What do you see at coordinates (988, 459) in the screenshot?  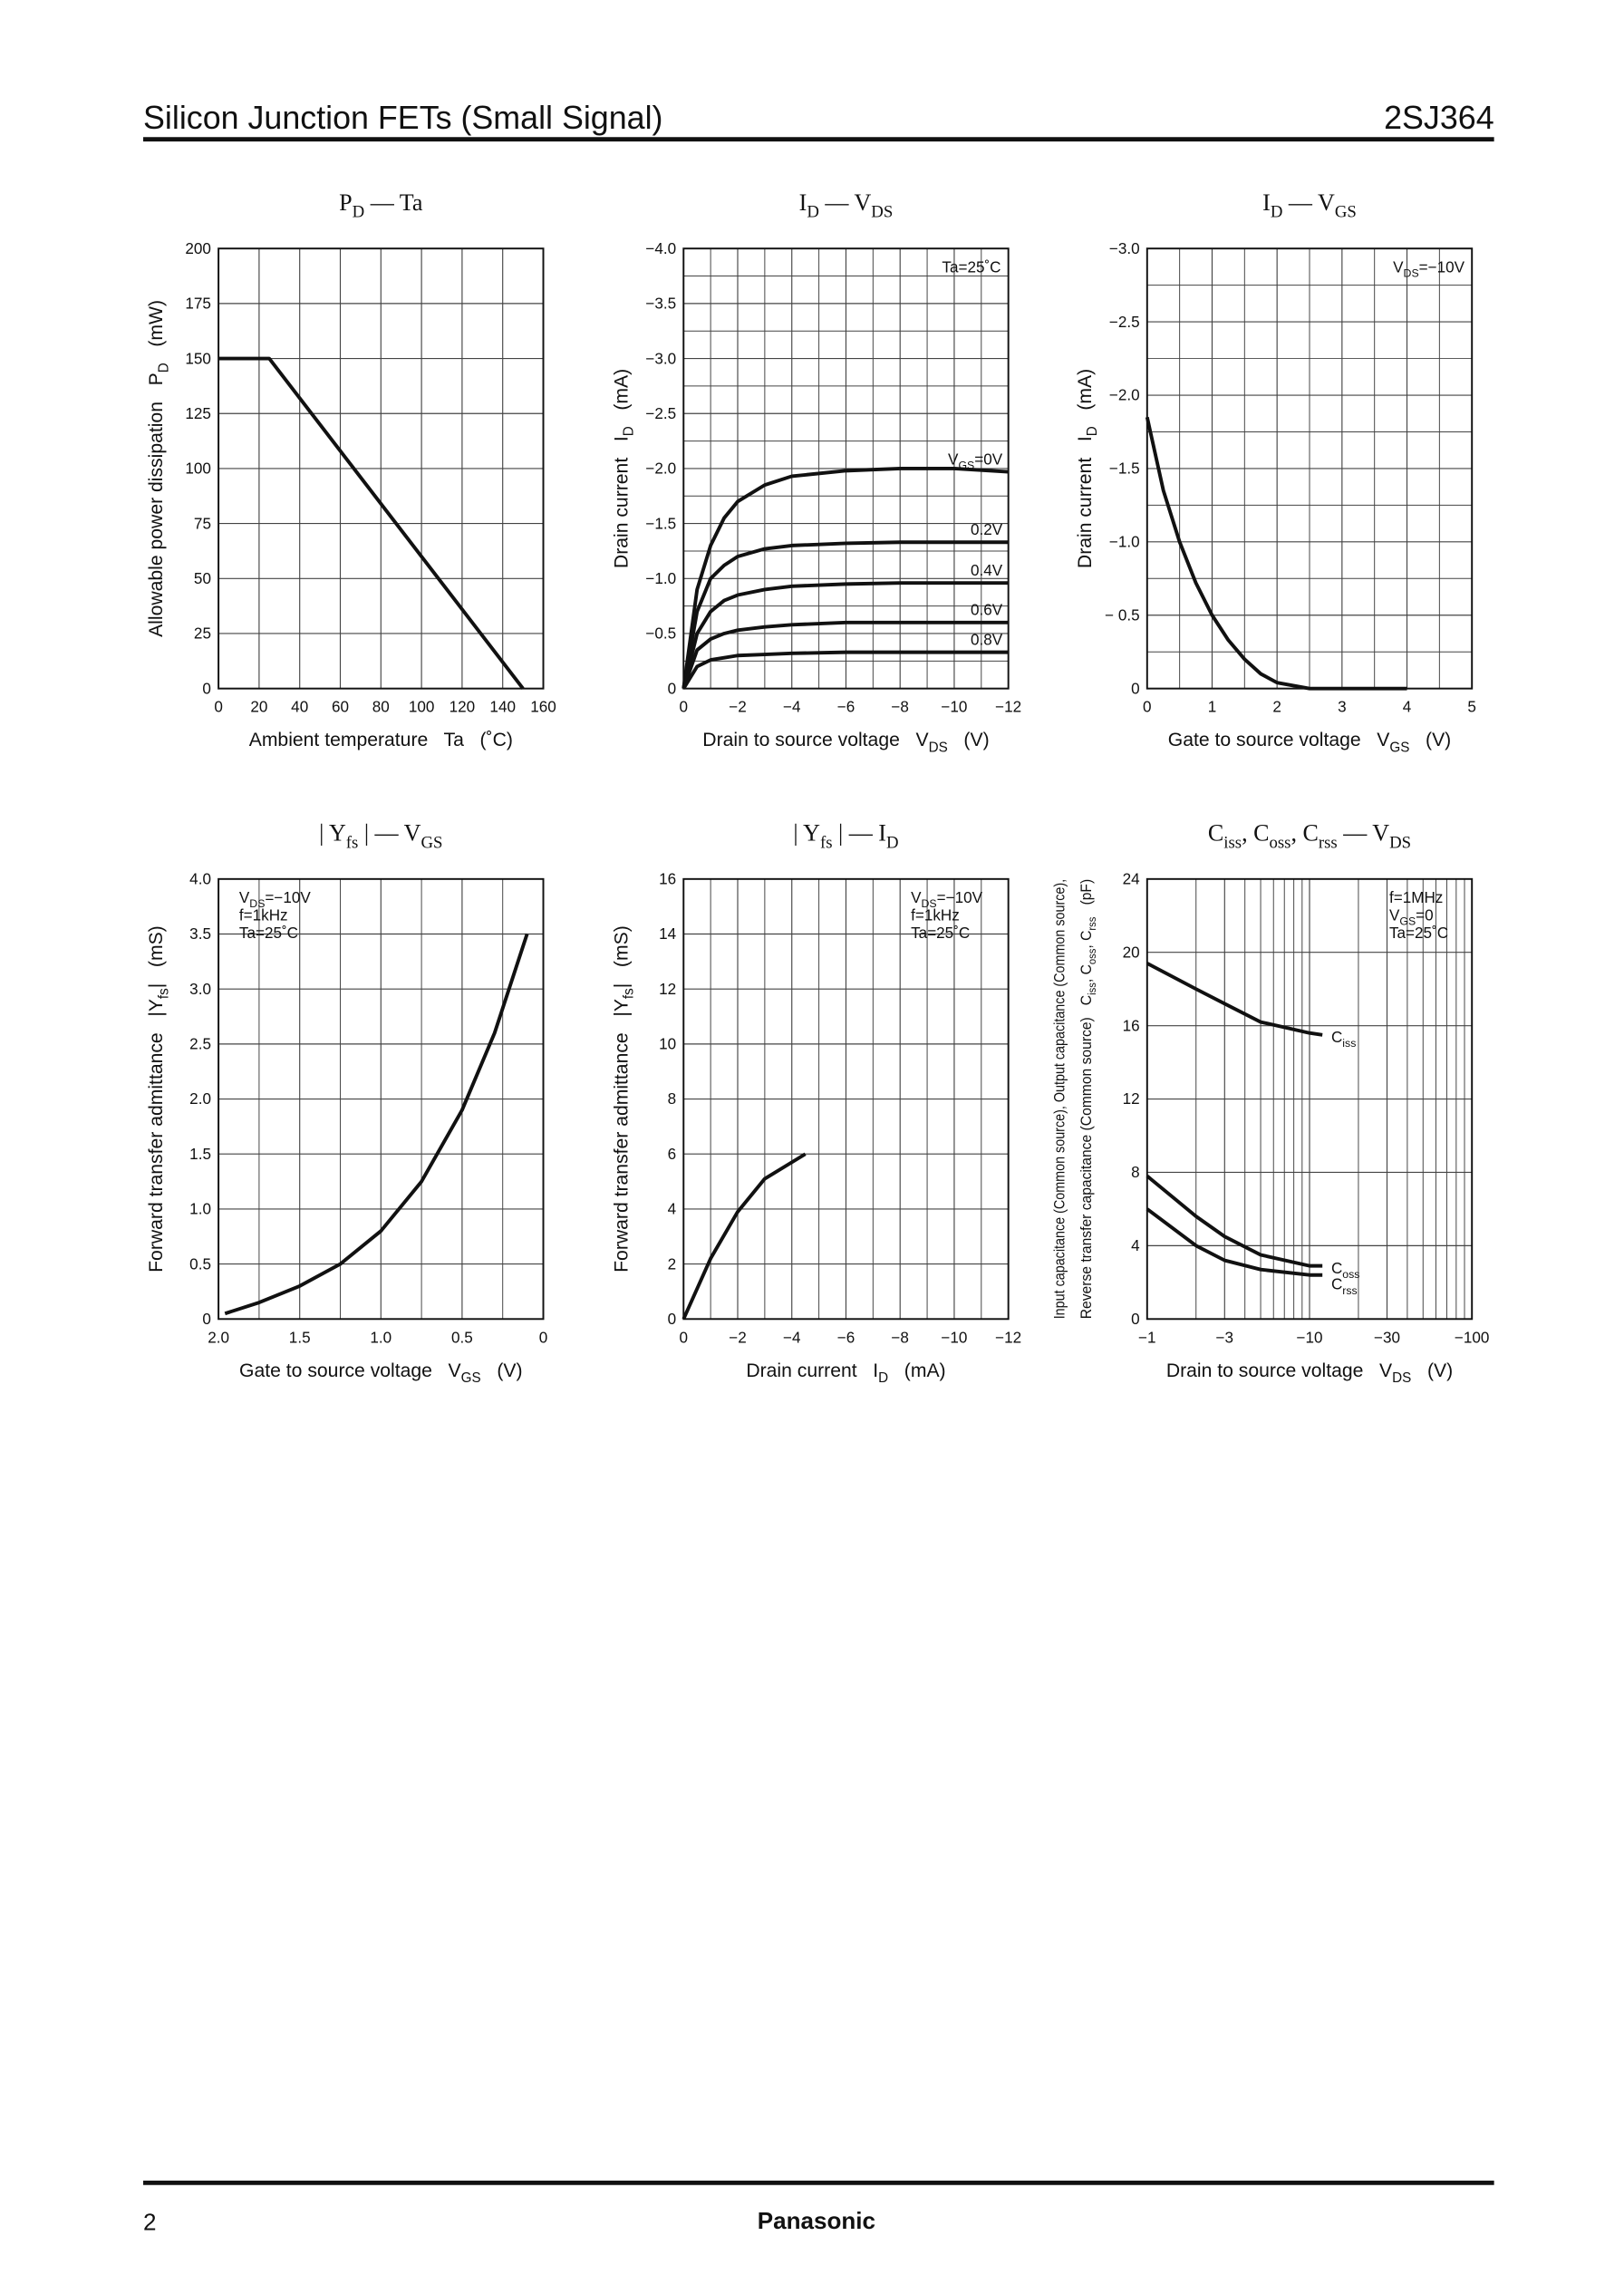 I see `text-part: =0V` at bounding box center [988, 459].